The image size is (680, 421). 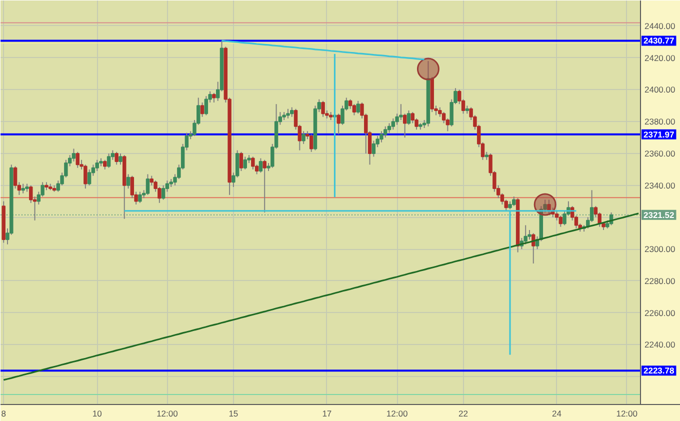 What do you see at coordinates (463, 413) in the screenshot?
I see `x-tick-label: 22` at bounding box center [463, 413].